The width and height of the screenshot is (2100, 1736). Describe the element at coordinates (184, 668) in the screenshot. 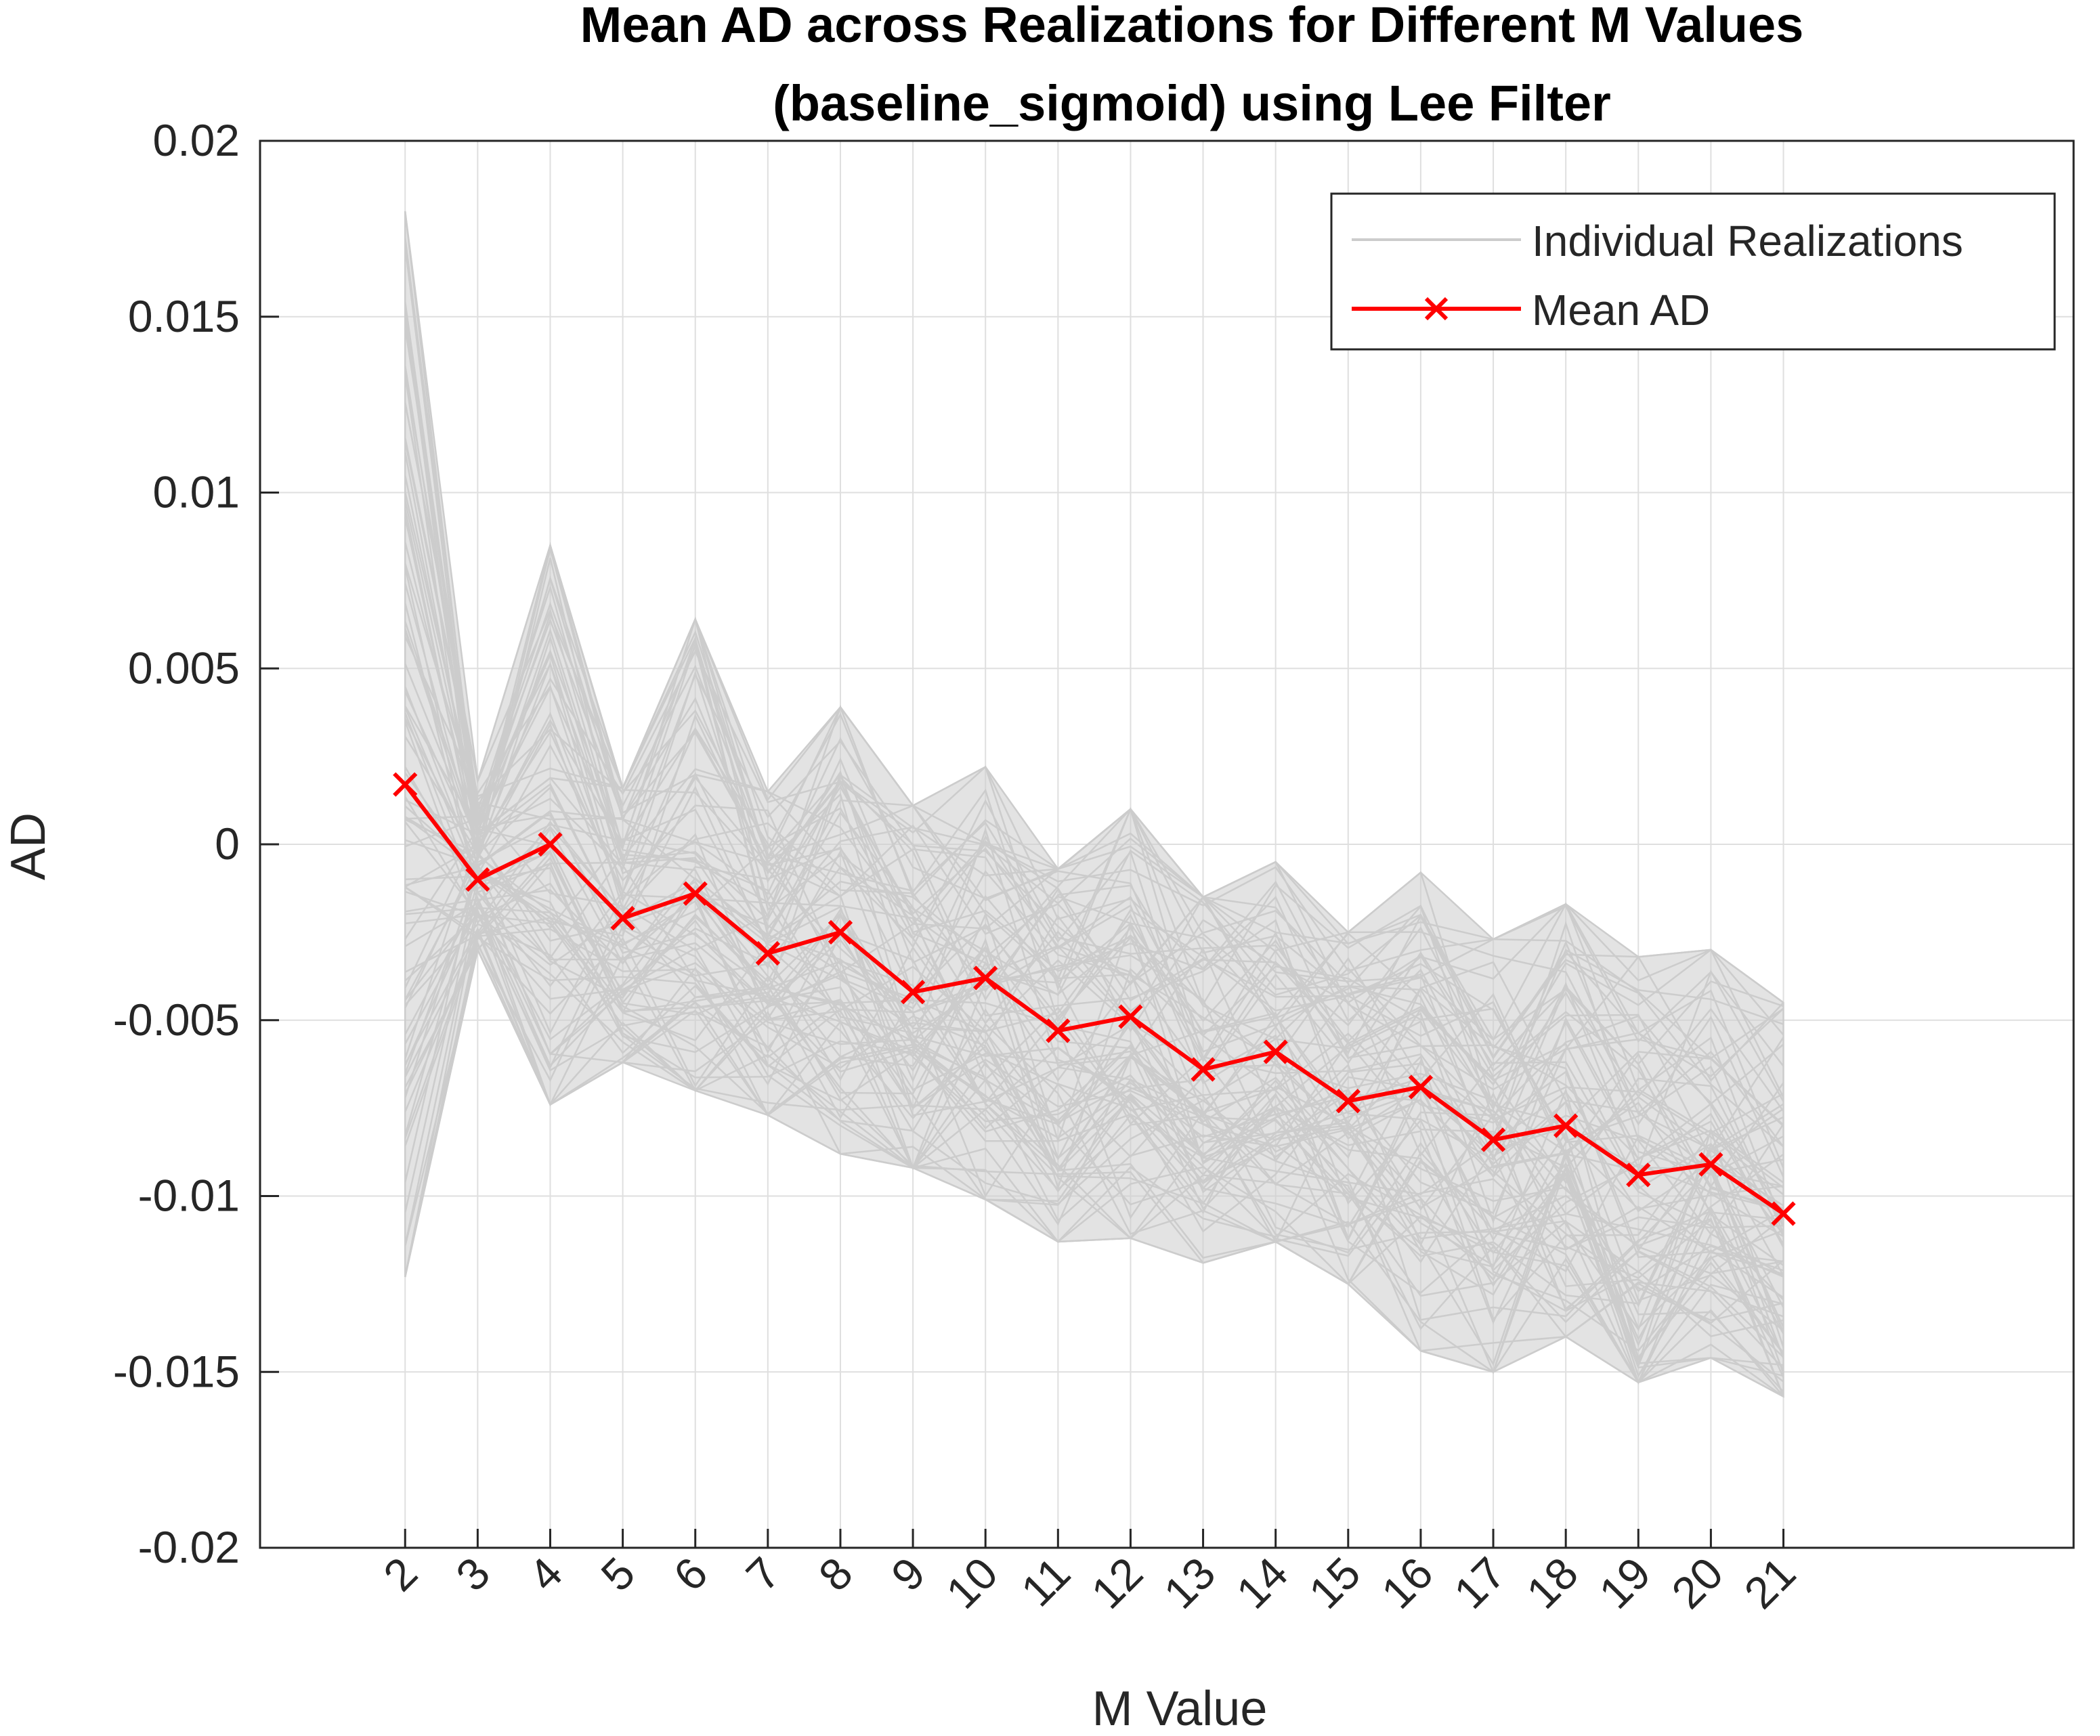

I see `y-tick-label: 0.005` at that location.